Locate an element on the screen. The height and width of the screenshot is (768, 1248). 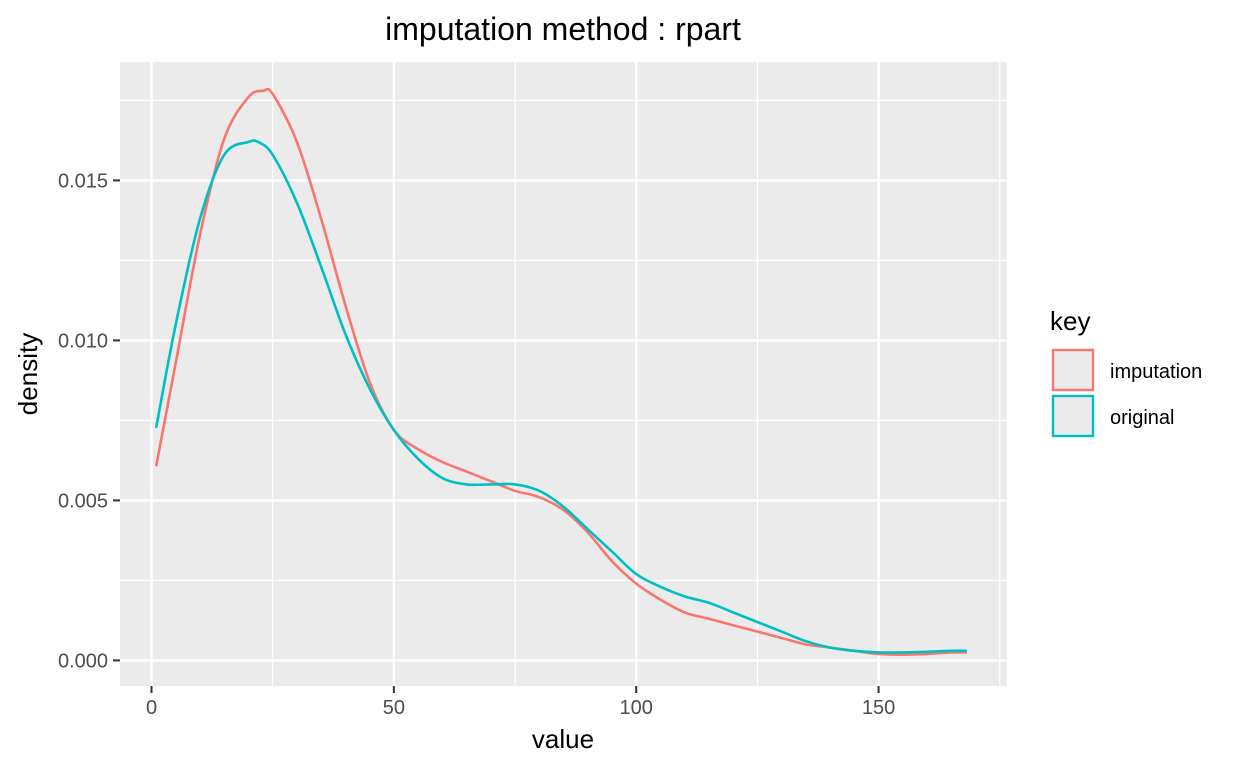
legend-key-original is located at coordinates (1073, 416).